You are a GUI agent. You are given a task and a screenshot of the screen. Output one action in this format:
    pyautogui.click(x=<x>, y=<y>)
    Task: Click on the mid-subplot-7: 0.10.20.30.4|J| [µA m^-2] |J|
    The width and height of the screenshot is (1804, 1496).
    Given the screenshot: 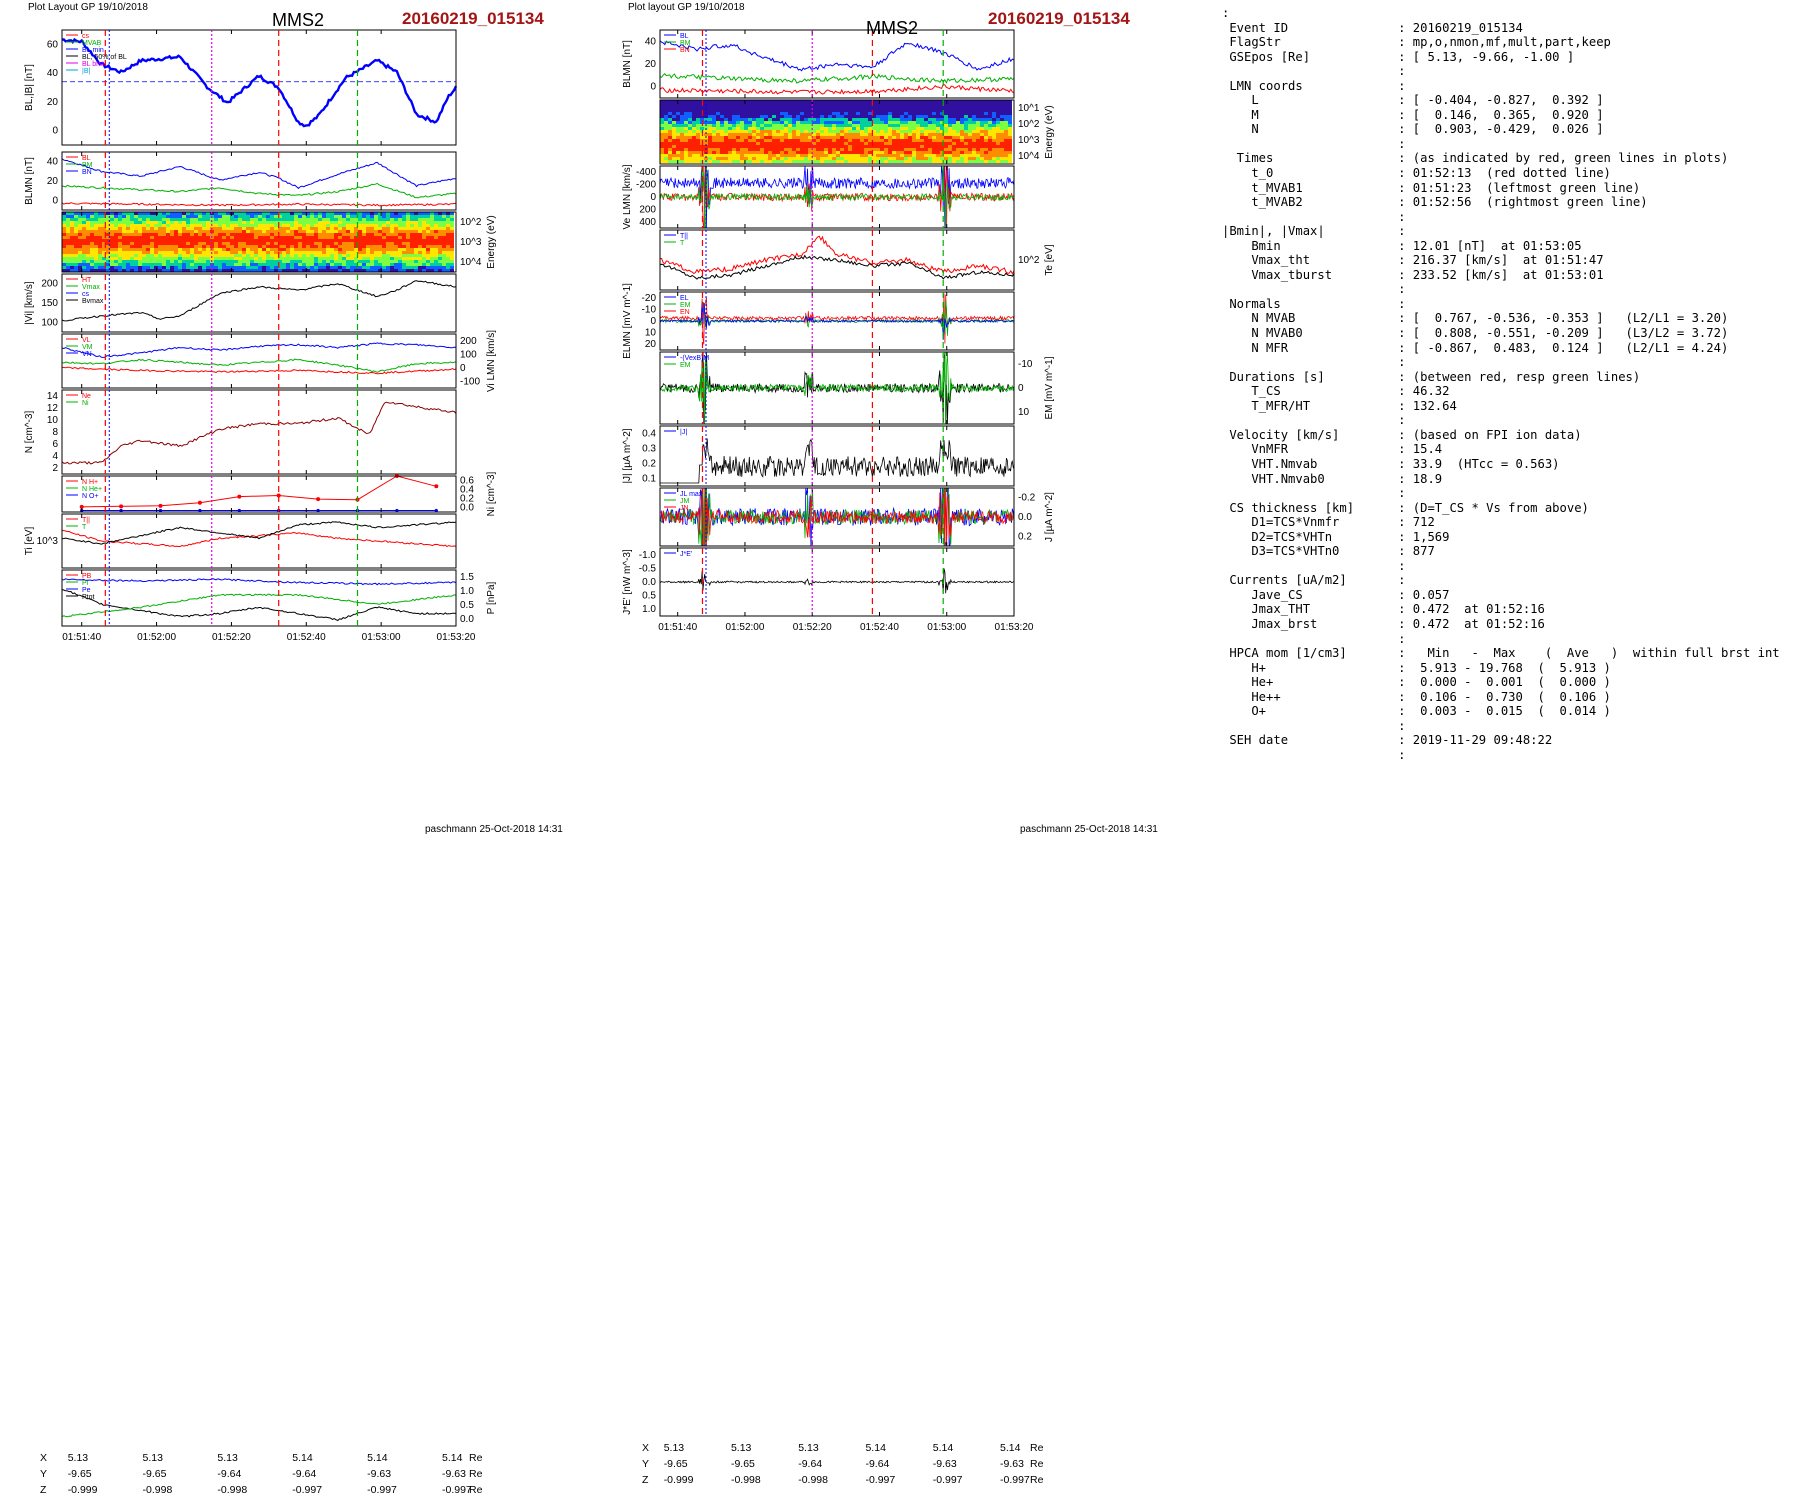 What is the action you would take?
    pyautogui.click(x=818, y=456)
    